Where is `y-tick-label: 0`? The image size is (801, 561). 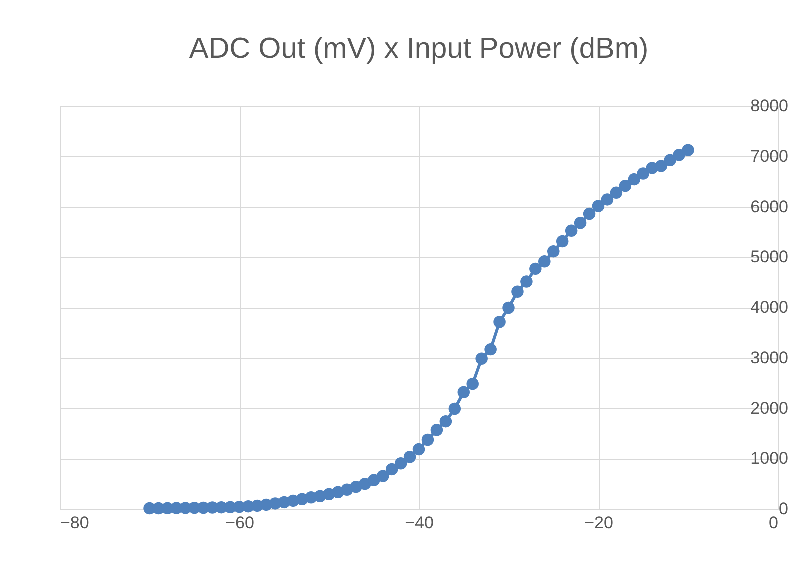
y-tick-label: 0 is located at coordinates (783, 509).